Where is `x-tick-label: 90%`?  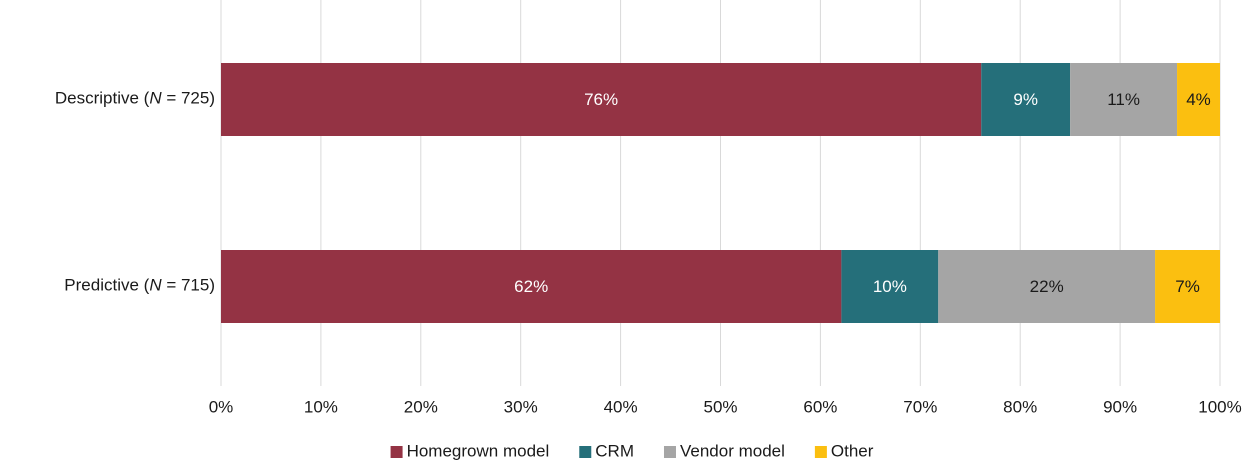
x-tick-label: 90% is located at coordinates (1120, 406).